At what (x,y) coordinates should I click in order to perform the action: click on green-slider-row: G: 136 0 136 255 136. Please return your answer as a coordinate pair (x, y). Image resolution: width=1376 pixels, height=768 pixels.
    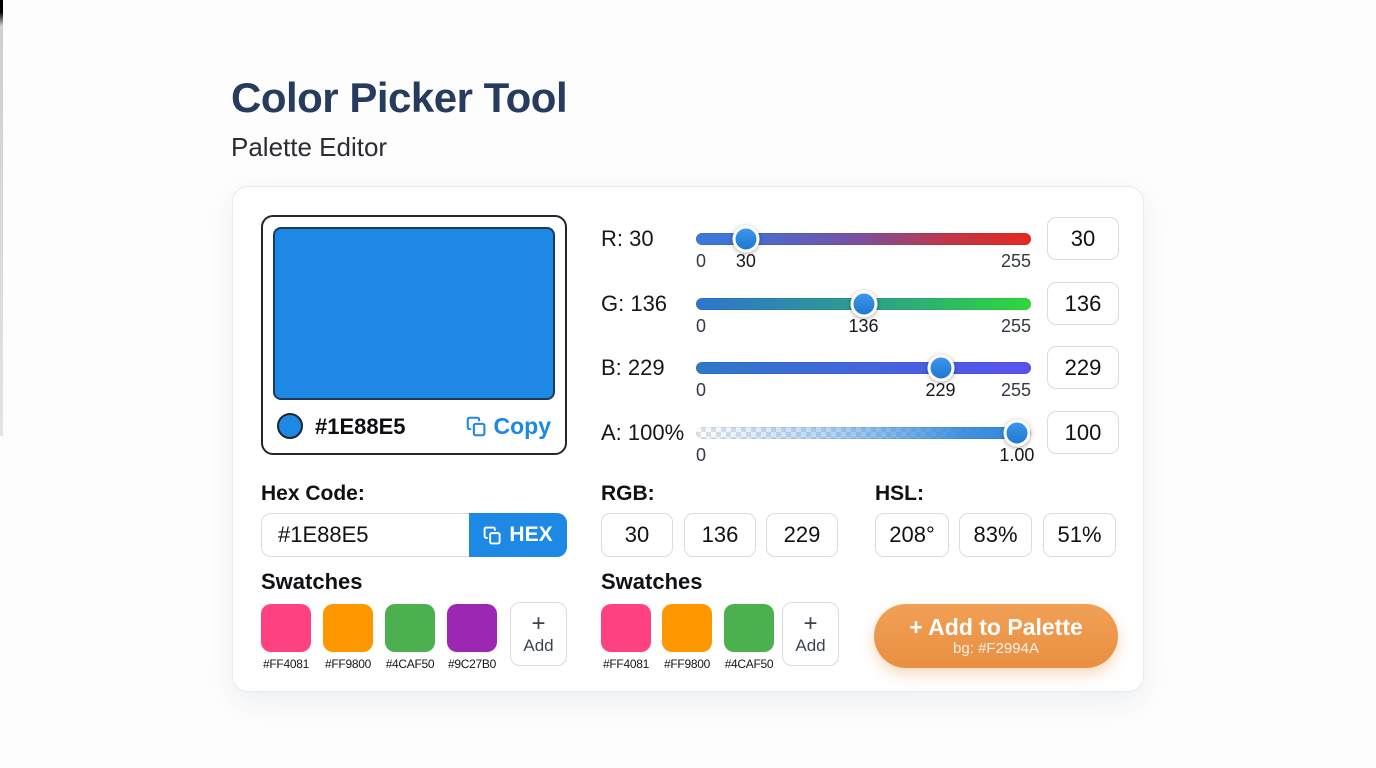
    Looking at the image, I should click on (866, 313).